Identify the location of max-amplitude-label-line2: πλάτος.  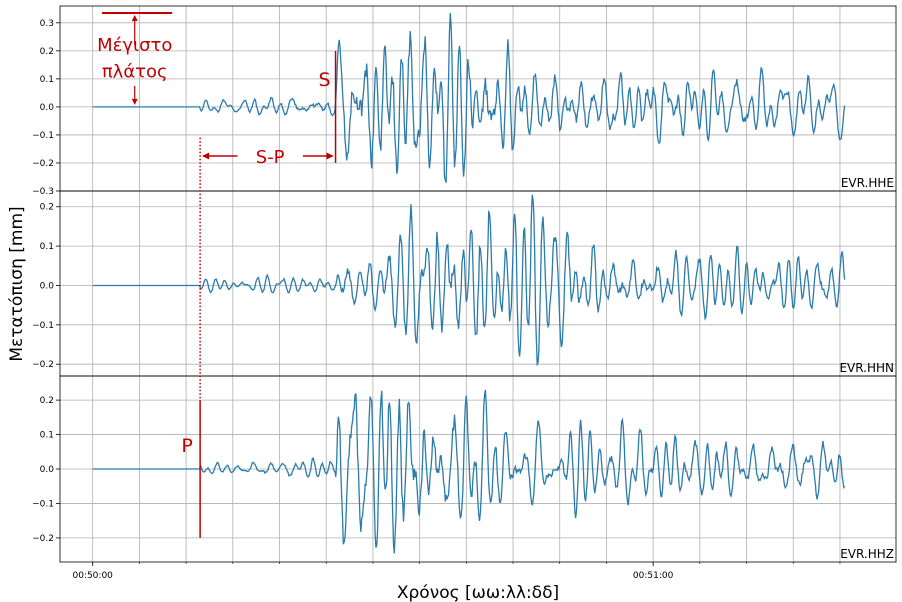
(135, 71).